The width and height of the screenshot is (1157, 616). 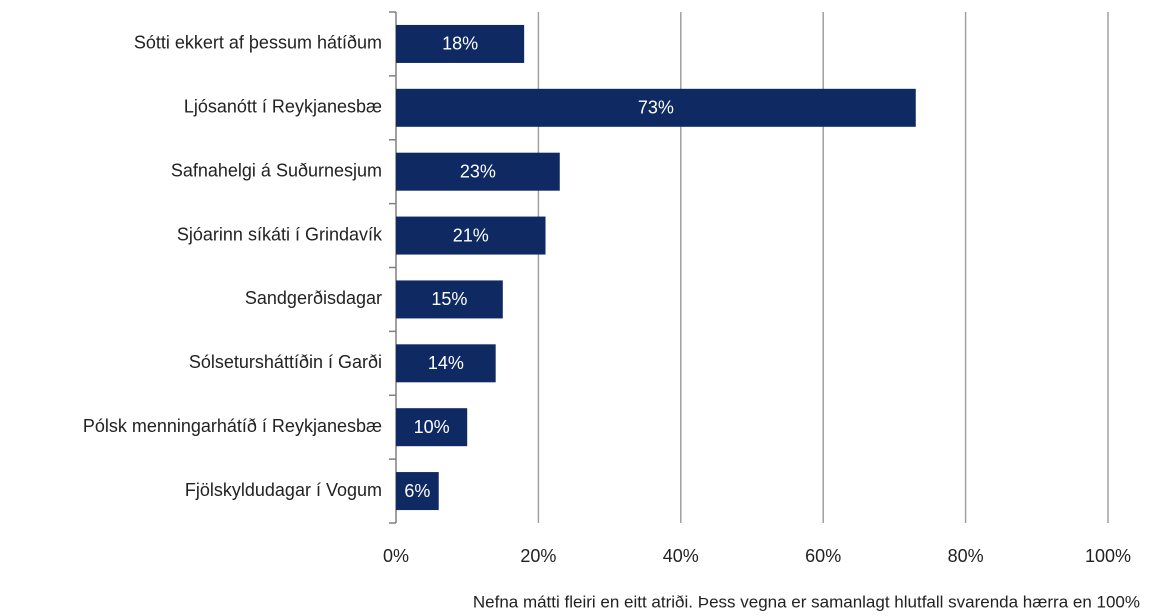 I want to click on value-label: 10%, so click(x=432, y=427).